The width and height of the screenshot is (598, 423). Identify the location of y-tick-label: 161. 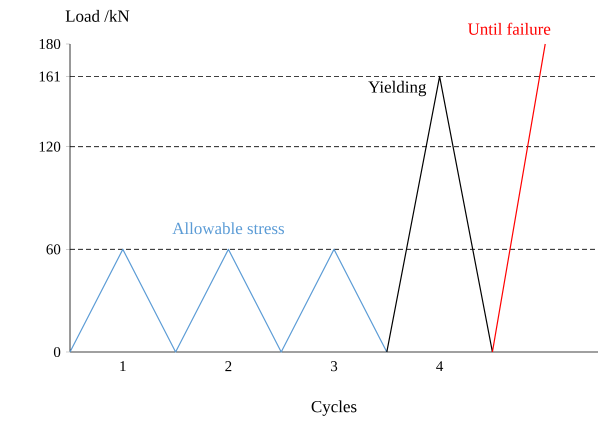
(50, 76).